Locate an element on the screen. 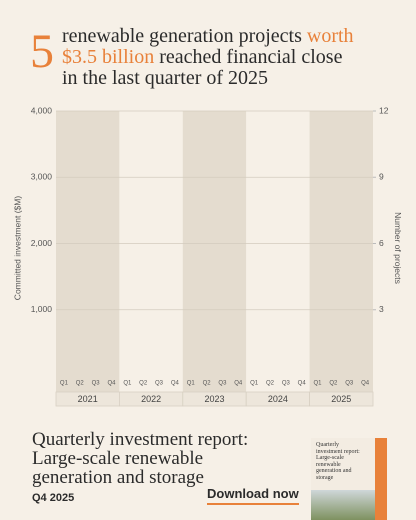  y-tick-label: 2,000 is located at coordinates (42, 243).